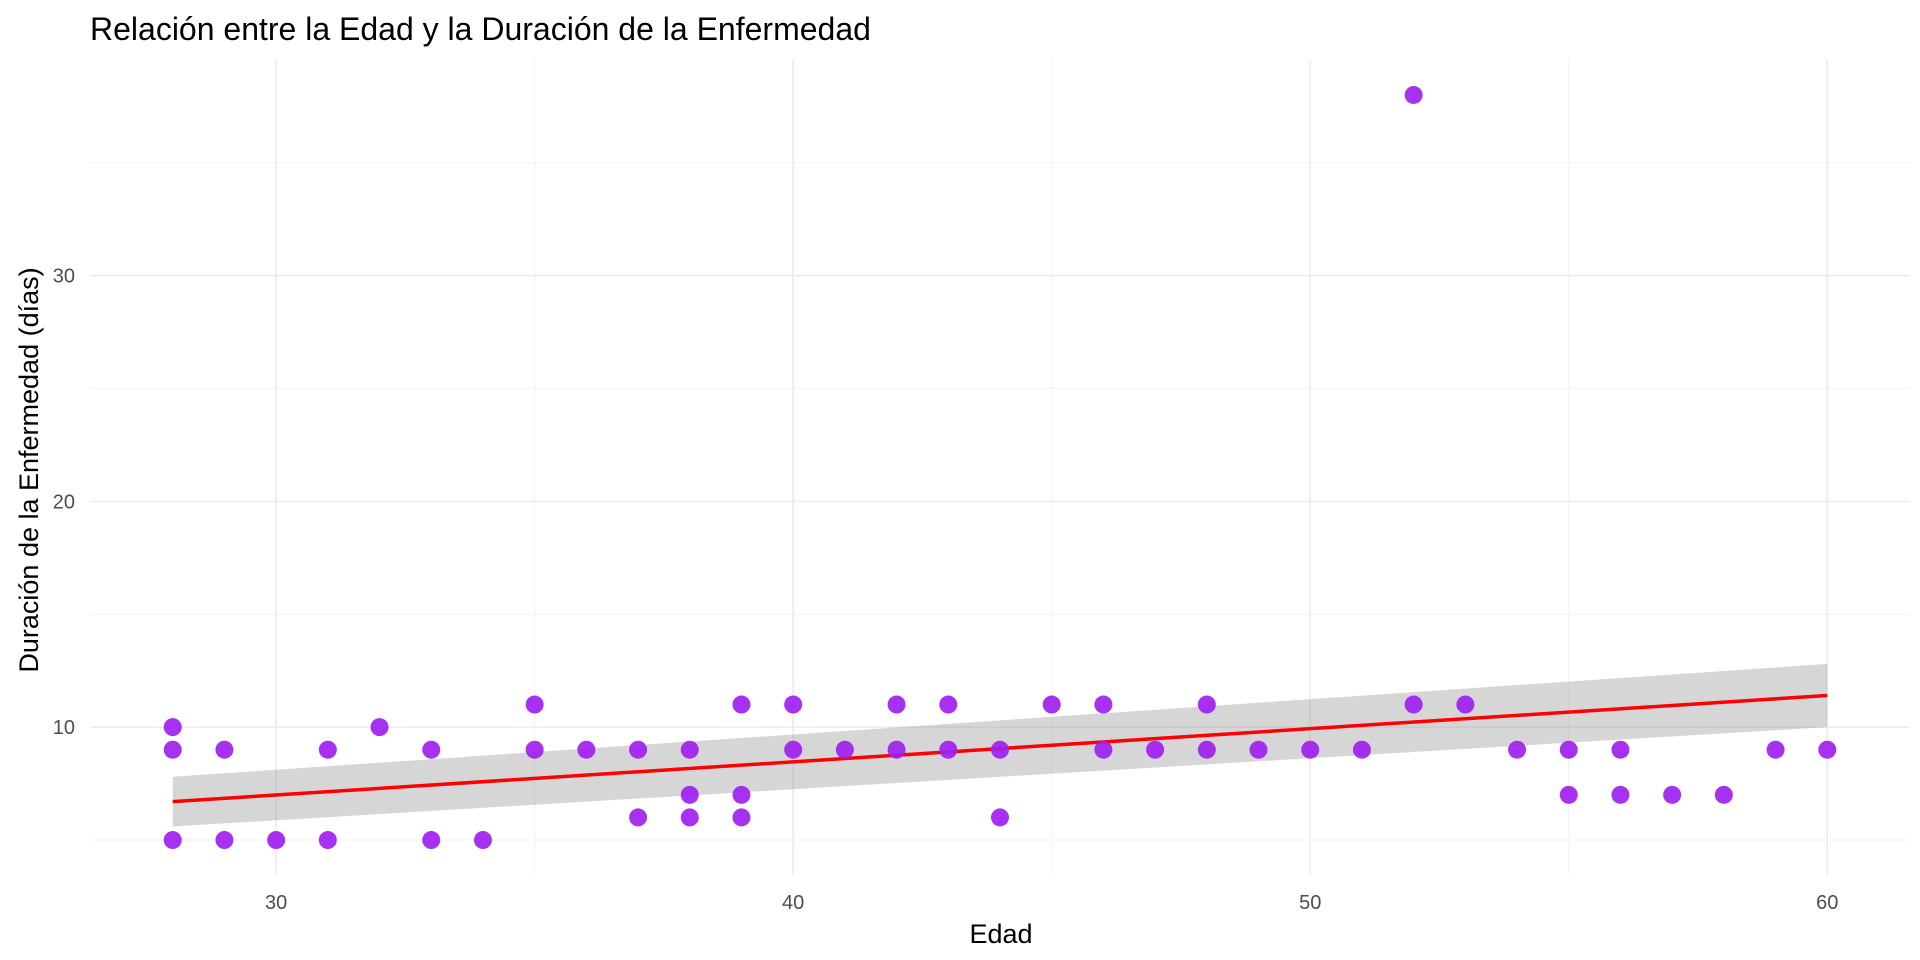 The height and width of the screenshot is (960, 1920). What do you see at coordinates (793, 903) in the screenshot?
I see `x-tick-label: 40` at bounding box center [793, 903].